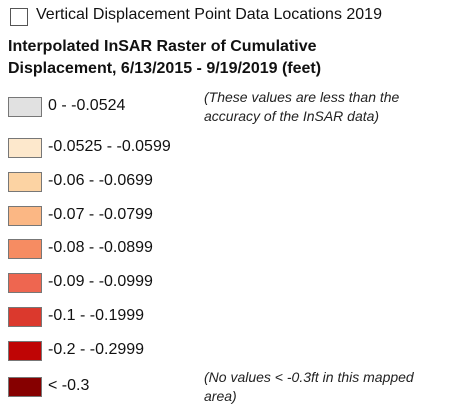  What do you see at coordinates (19, 17) in the screenshot?
I see `checkbox` at bounding box center [19, 17].